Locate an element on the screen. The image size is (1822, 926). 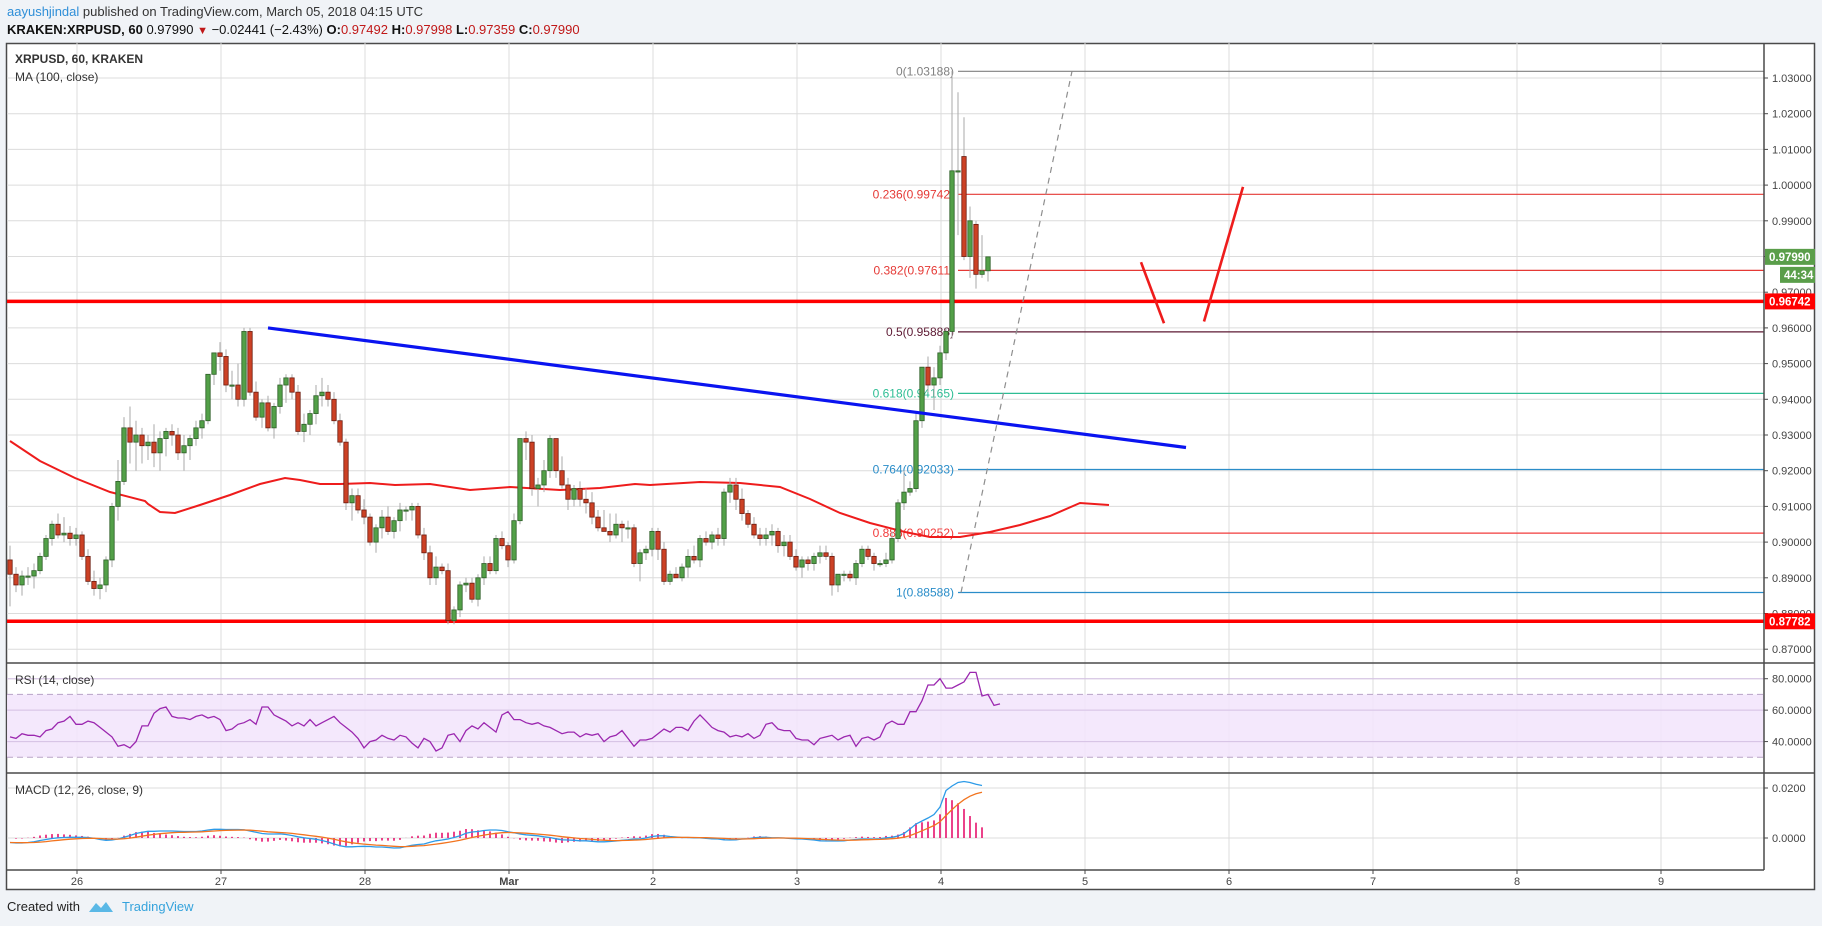
main-title: XRPUSD, 60, KRAKEN is located at coordinates (79, 59).